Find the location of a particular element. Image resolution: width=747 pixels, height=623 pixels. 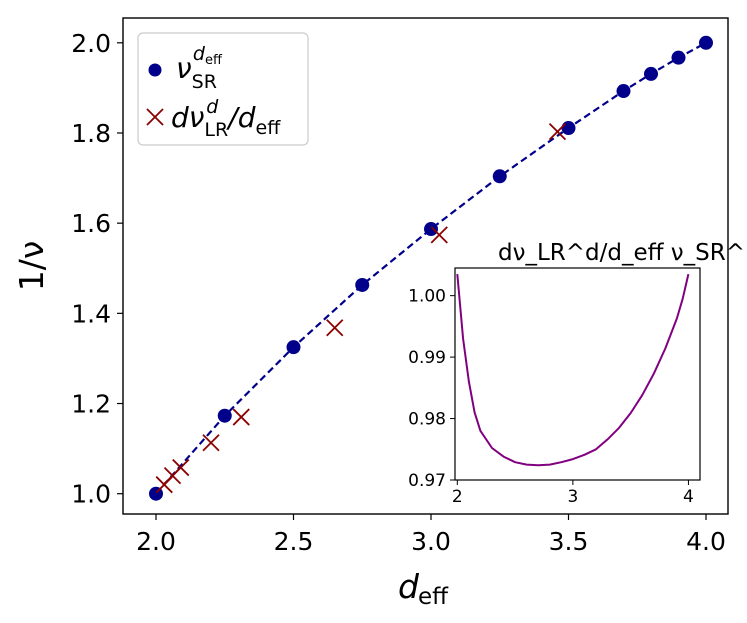

inset-y-ticks: 0.97 0.98 0.99 1.00 is located at coordinates (431, 389).